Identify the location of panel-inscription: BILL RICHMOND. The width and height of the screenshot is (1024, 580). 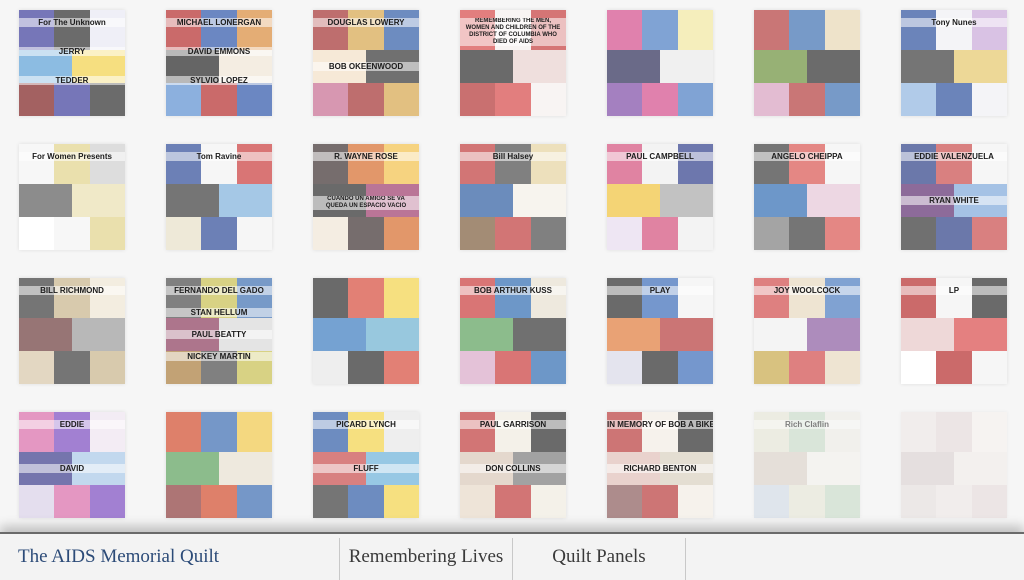
(72, 290).